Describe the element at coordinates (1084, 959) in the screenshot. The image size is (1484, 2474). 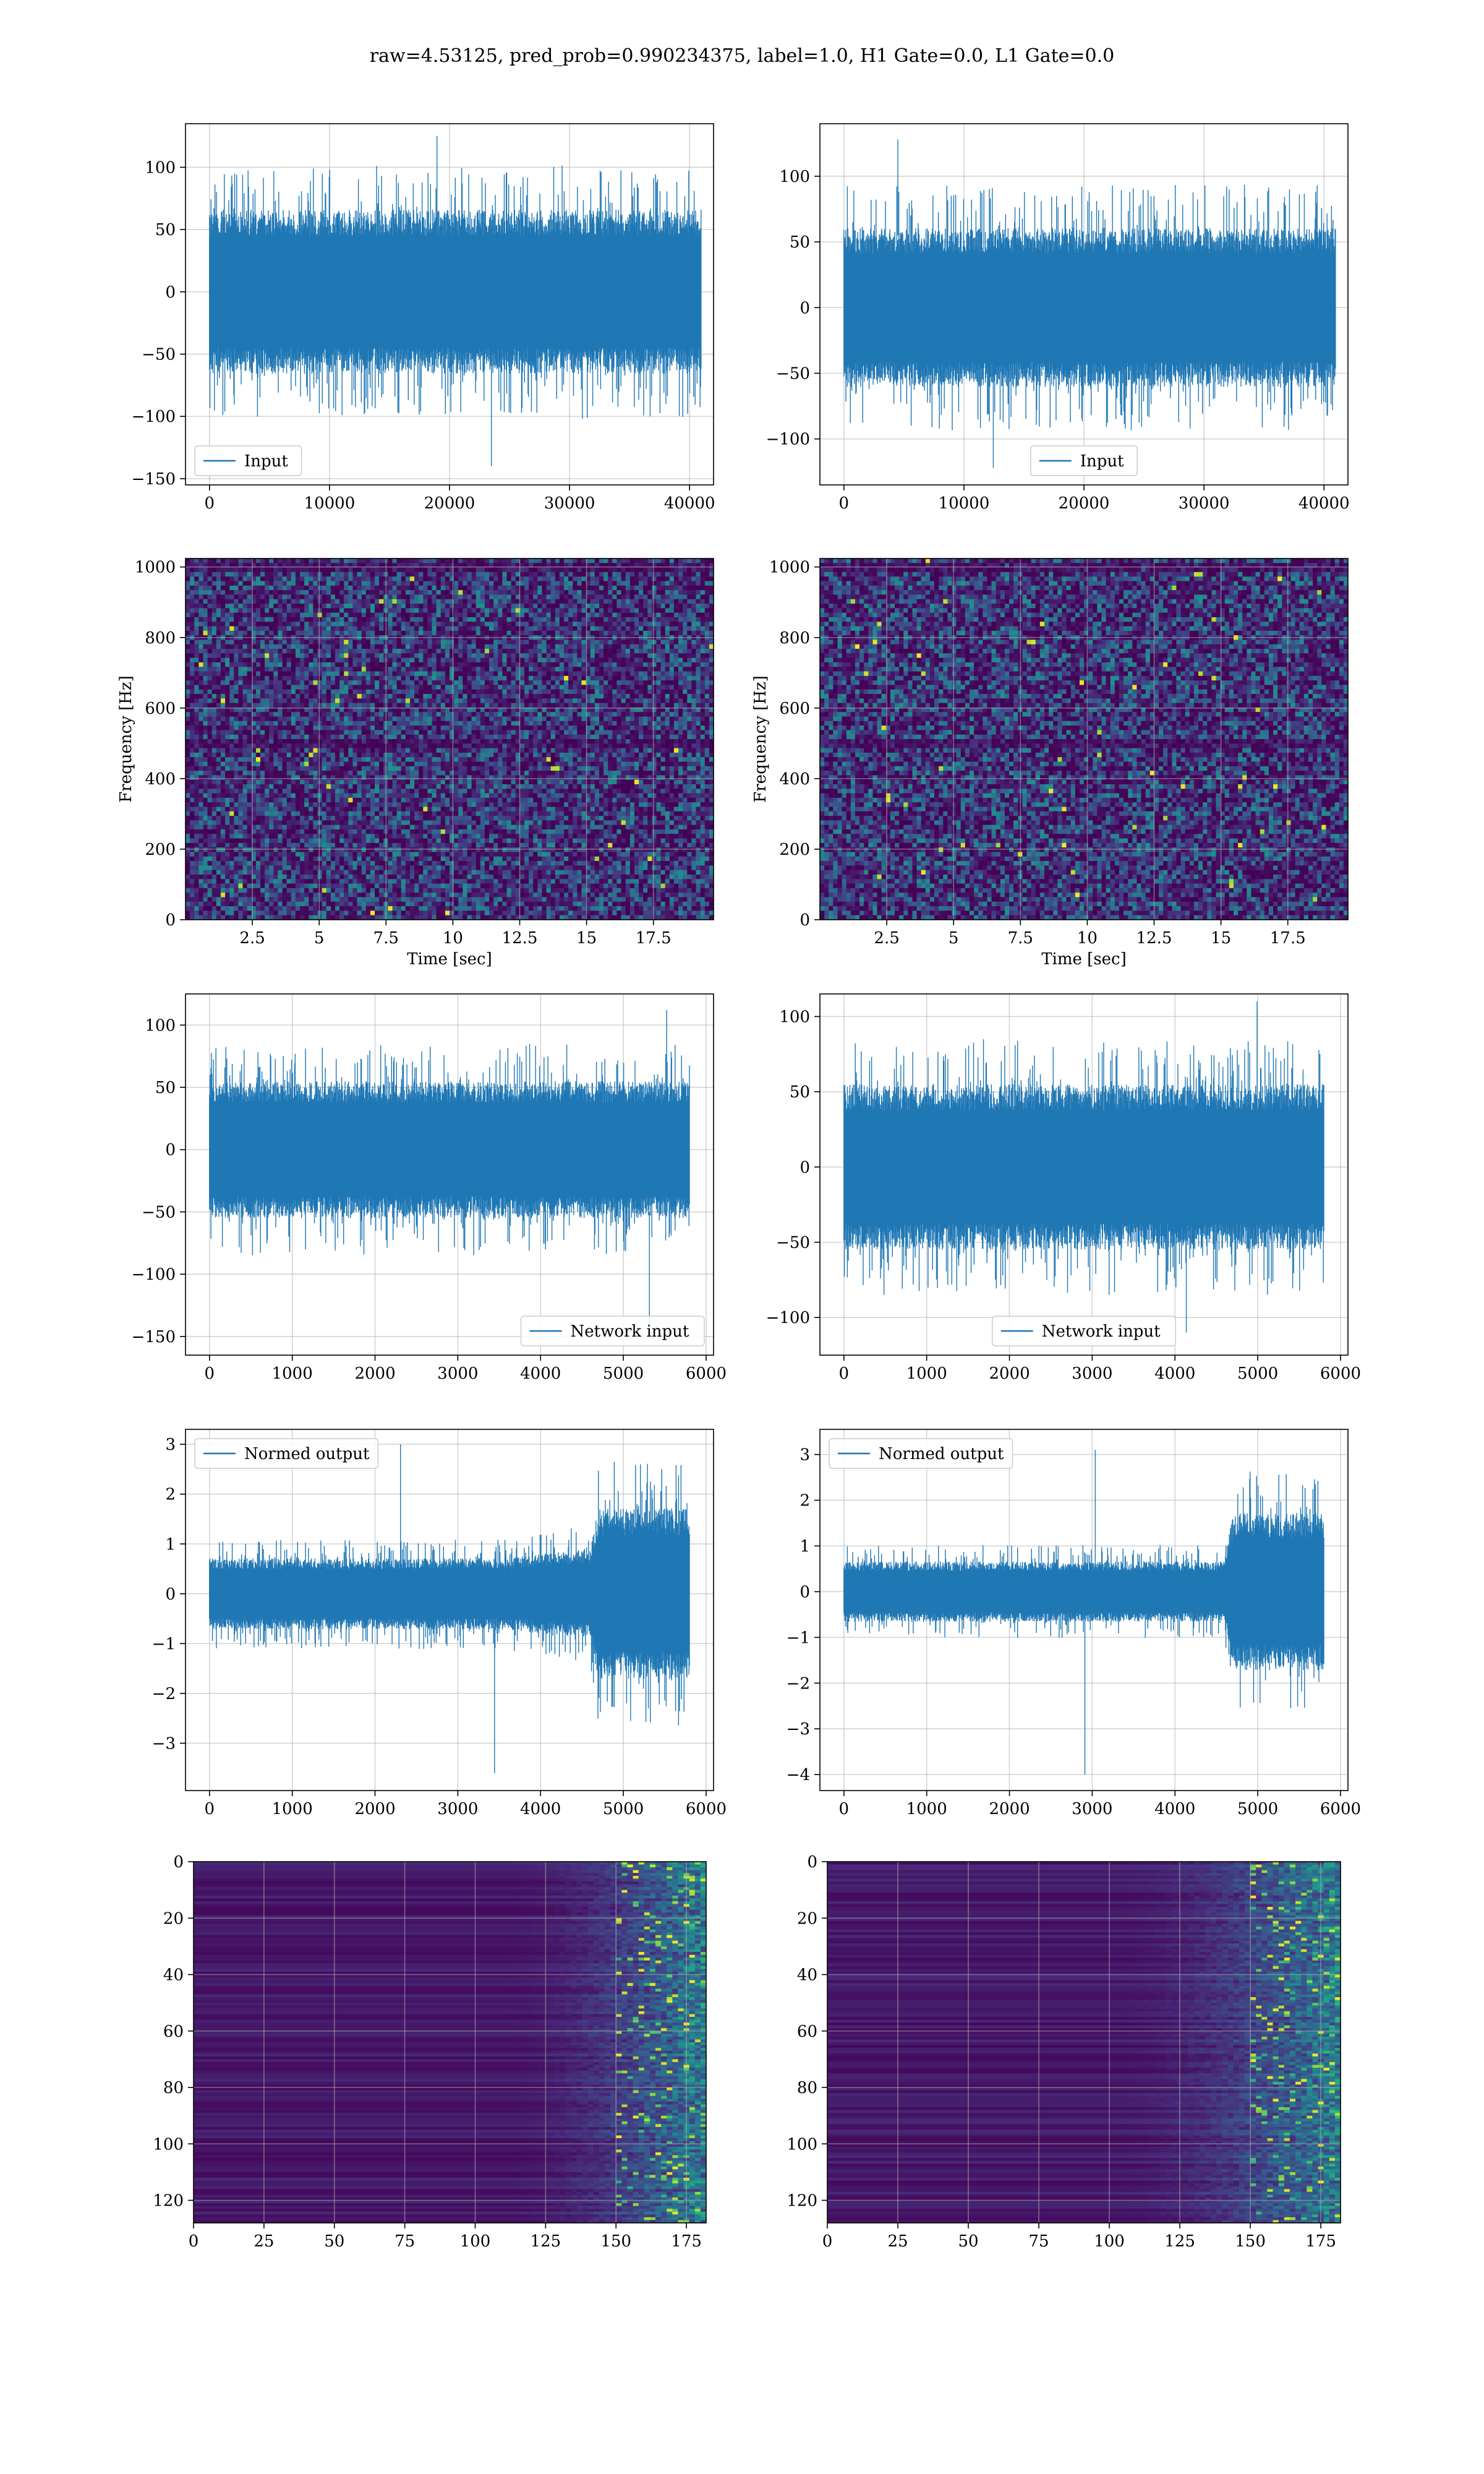
I see `x-axis-label: Time [sec]` at that location.